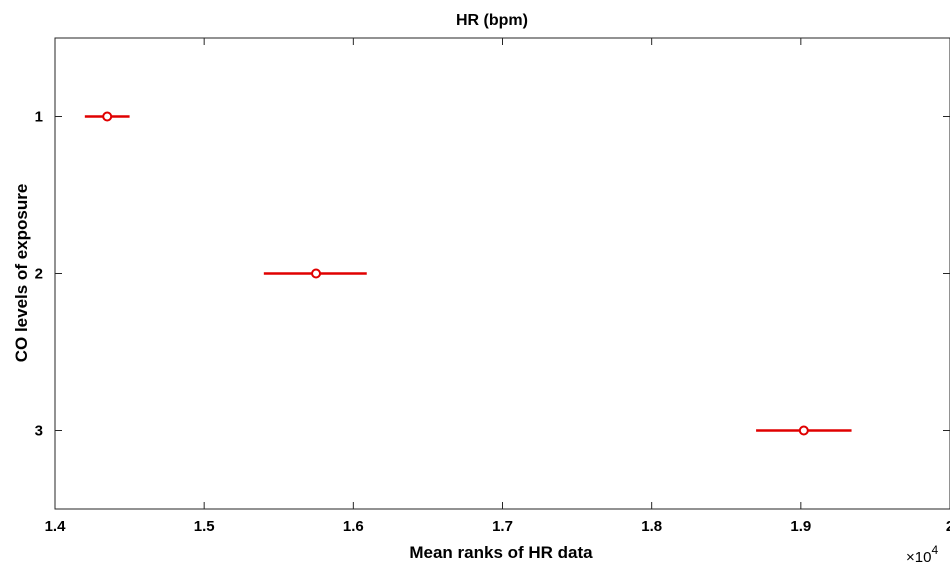 The height and width of the screenshot is (566, 950). Describe the element at coordinates (353, 526) in the screenshot. I see `x-tick-label: 1.6` at that location.